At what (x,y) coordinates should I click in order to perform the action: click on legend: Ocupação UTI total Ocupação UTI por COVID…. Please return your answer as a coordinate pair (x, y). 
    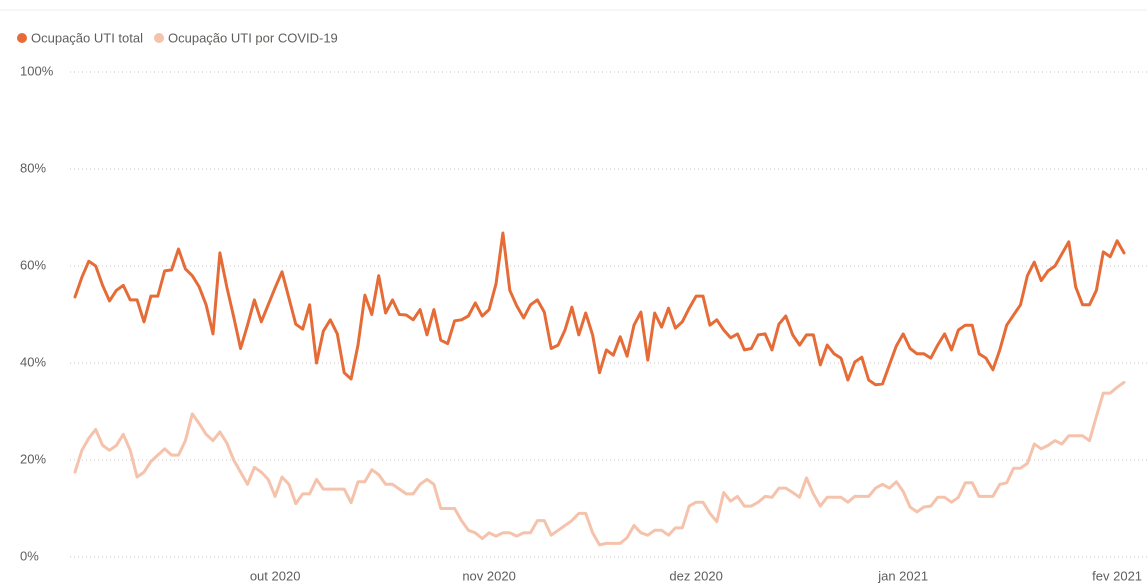
    Looking at the image, I should click on (177, 37).